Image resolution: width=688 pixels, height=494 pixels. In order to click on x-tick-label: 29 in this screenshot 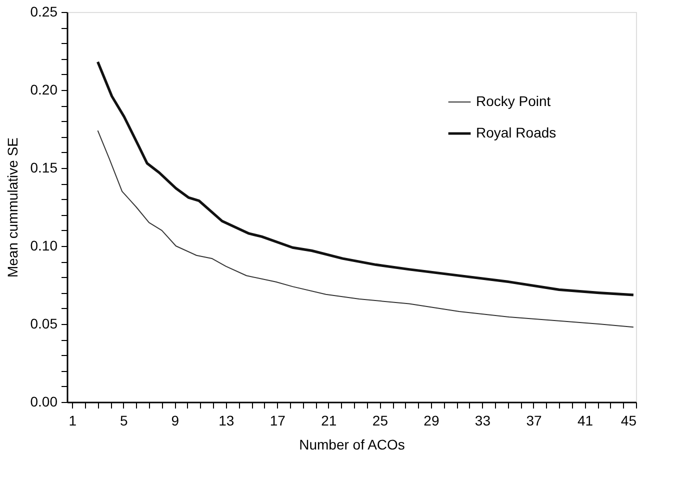, I will do `click(432, 420)`.